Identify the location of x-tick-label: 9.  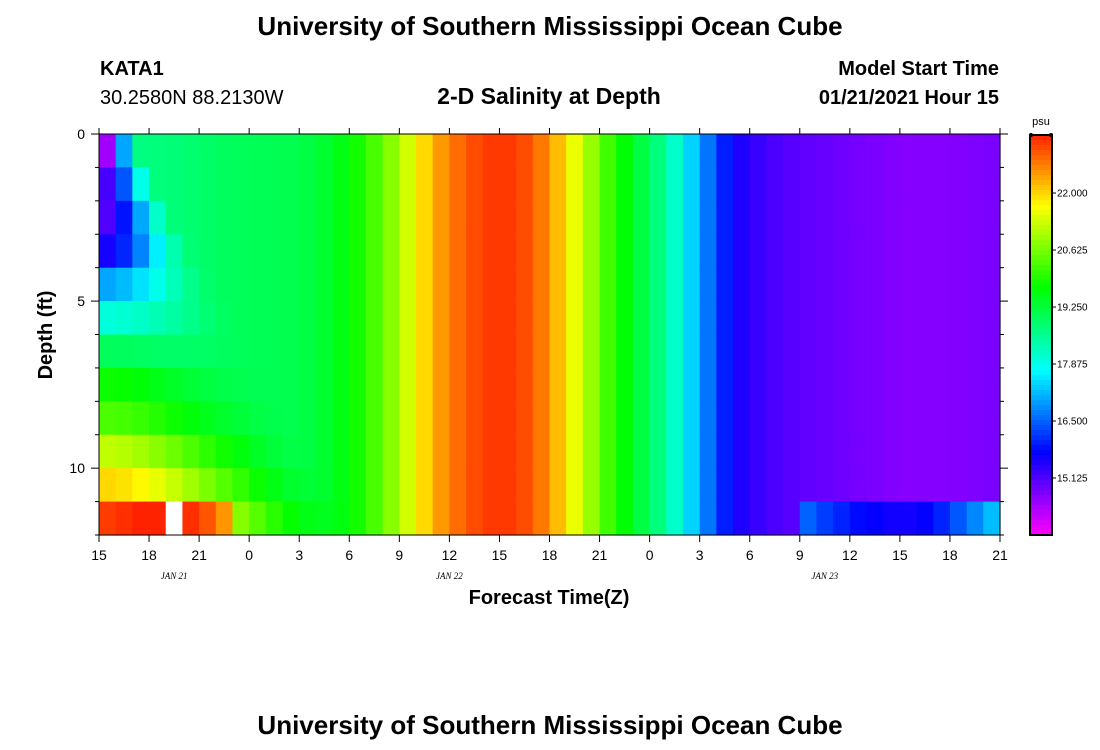
(399, 555).